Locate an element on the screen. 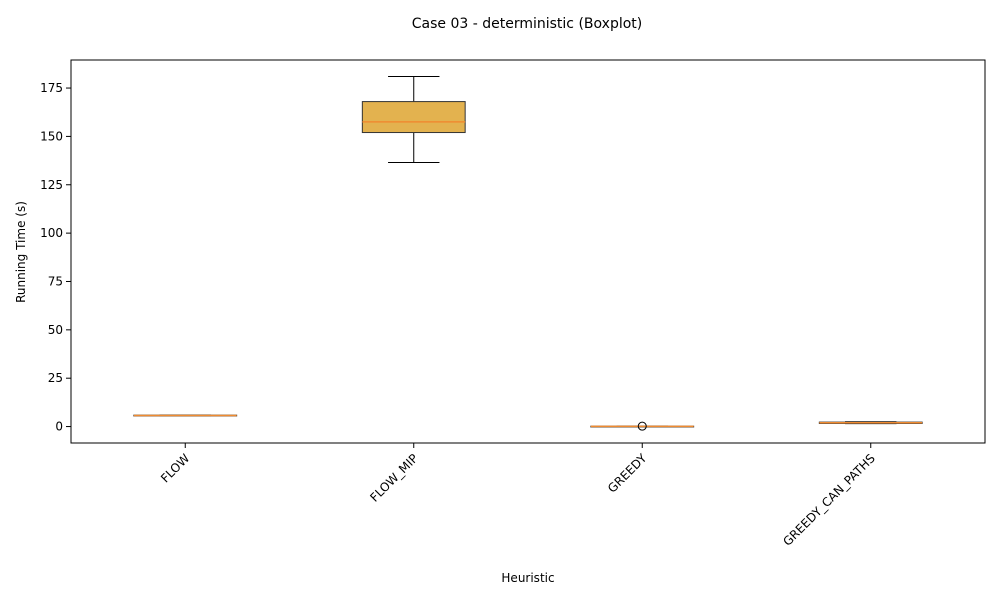  y-axis-label: Running Time (s) is located at coordinates (21, 252).